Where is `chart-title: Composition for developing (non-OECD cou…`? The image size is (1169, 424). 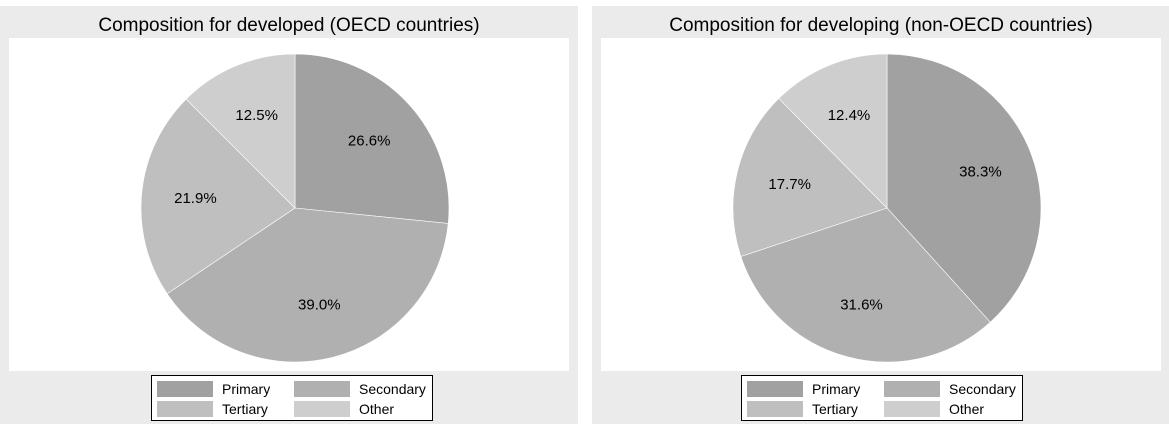 chart-title: Composition for developing (non-OECD cou… is located at coordinates (881, 25).